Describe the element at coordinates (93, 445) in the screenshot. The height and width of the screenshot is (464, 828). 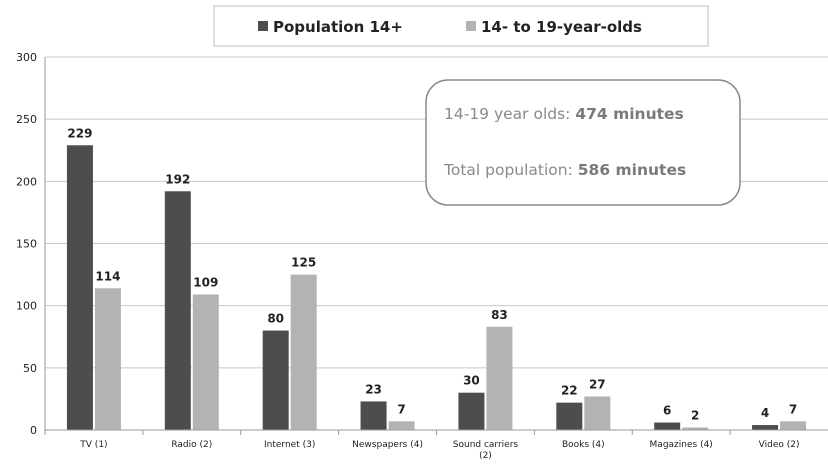
I see `x-tick-label-0-0: TV (1)` at that location.